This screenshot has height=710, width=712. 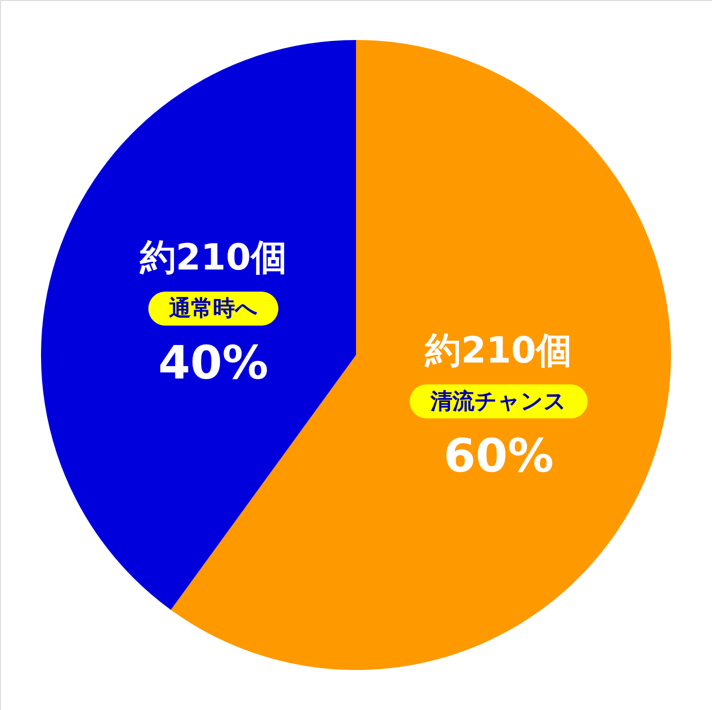 What do you see at coordinates (213, 309) in the screenshot?
I see `slice-label: 通常時へ` at bounding box center [213, 309].